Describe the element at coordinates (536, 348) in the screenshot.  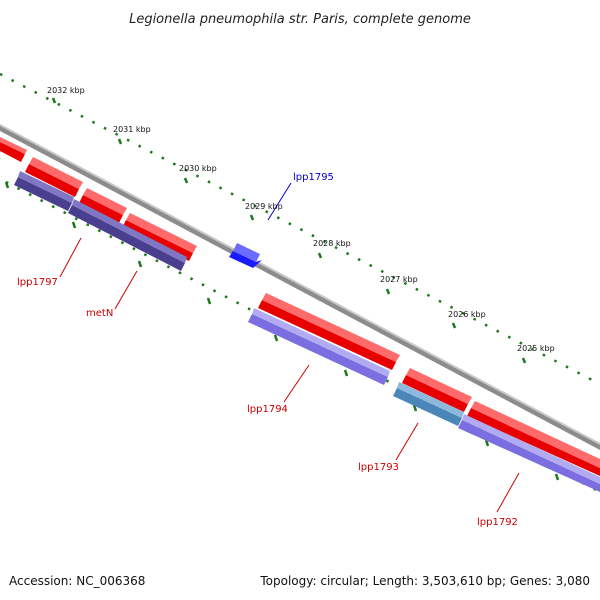
I see `tick-label: 2025 kbp` at that location.